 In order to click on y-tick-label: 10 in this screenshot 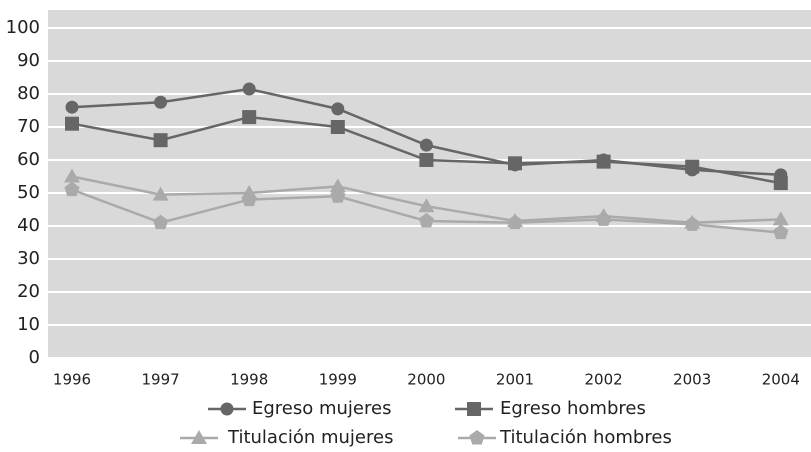, I will do `click(28, 324)`.